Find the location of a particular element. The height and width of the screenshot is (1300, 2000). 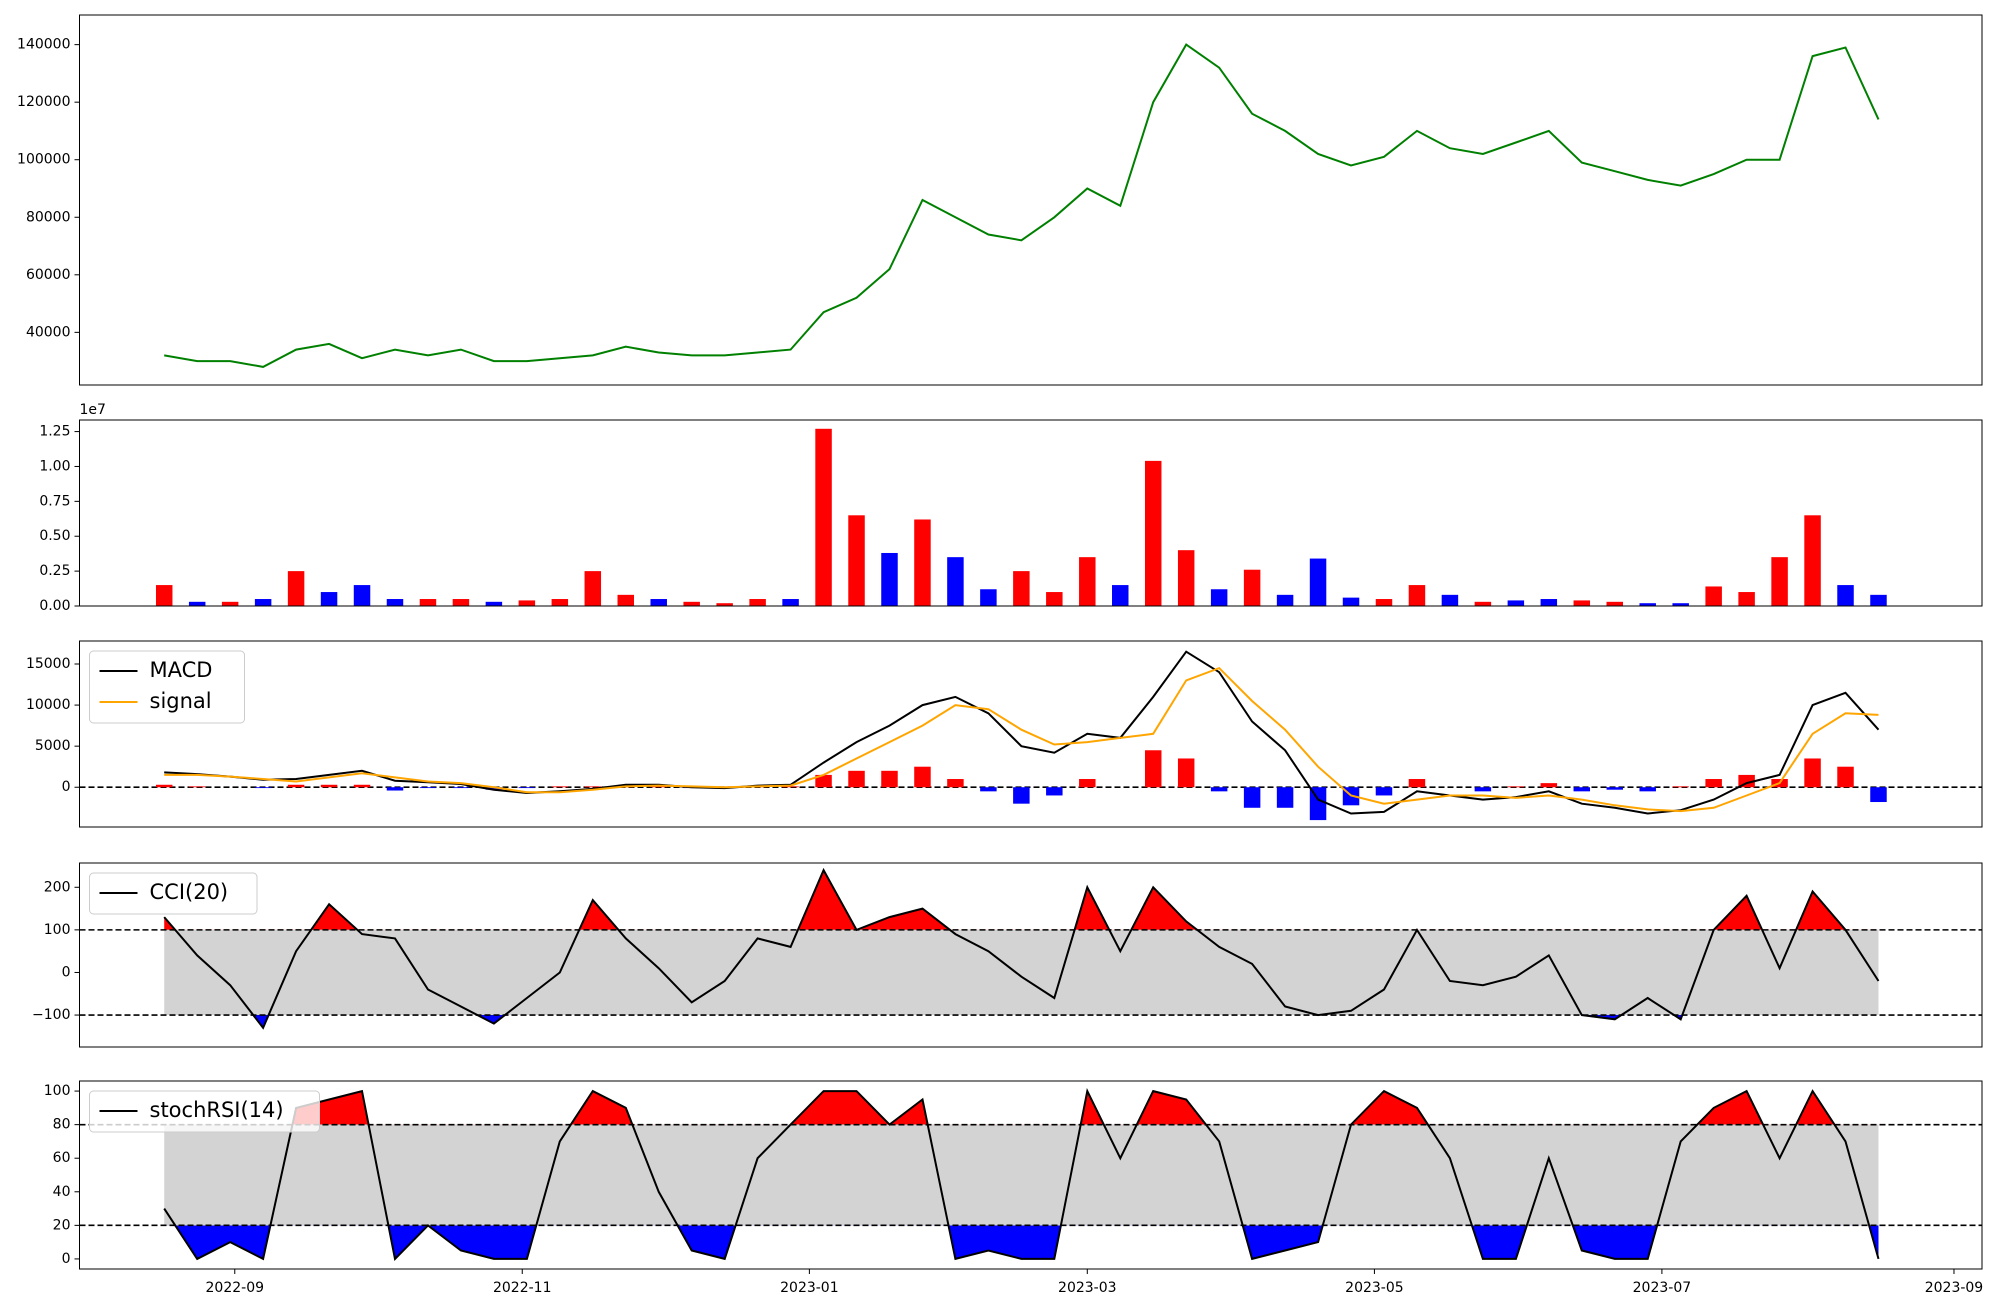

y-offset-label: 1e7 is located at coordinates (93, 410).